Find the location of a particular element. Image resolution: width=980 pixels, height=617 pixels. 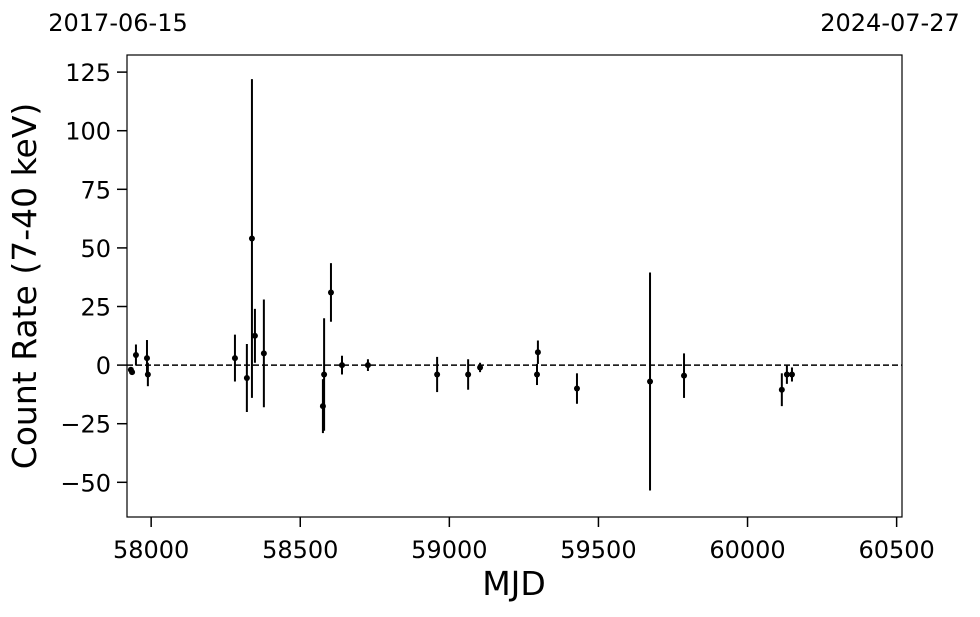

y-tick-label: −25 is located at coordinates (85, 425).